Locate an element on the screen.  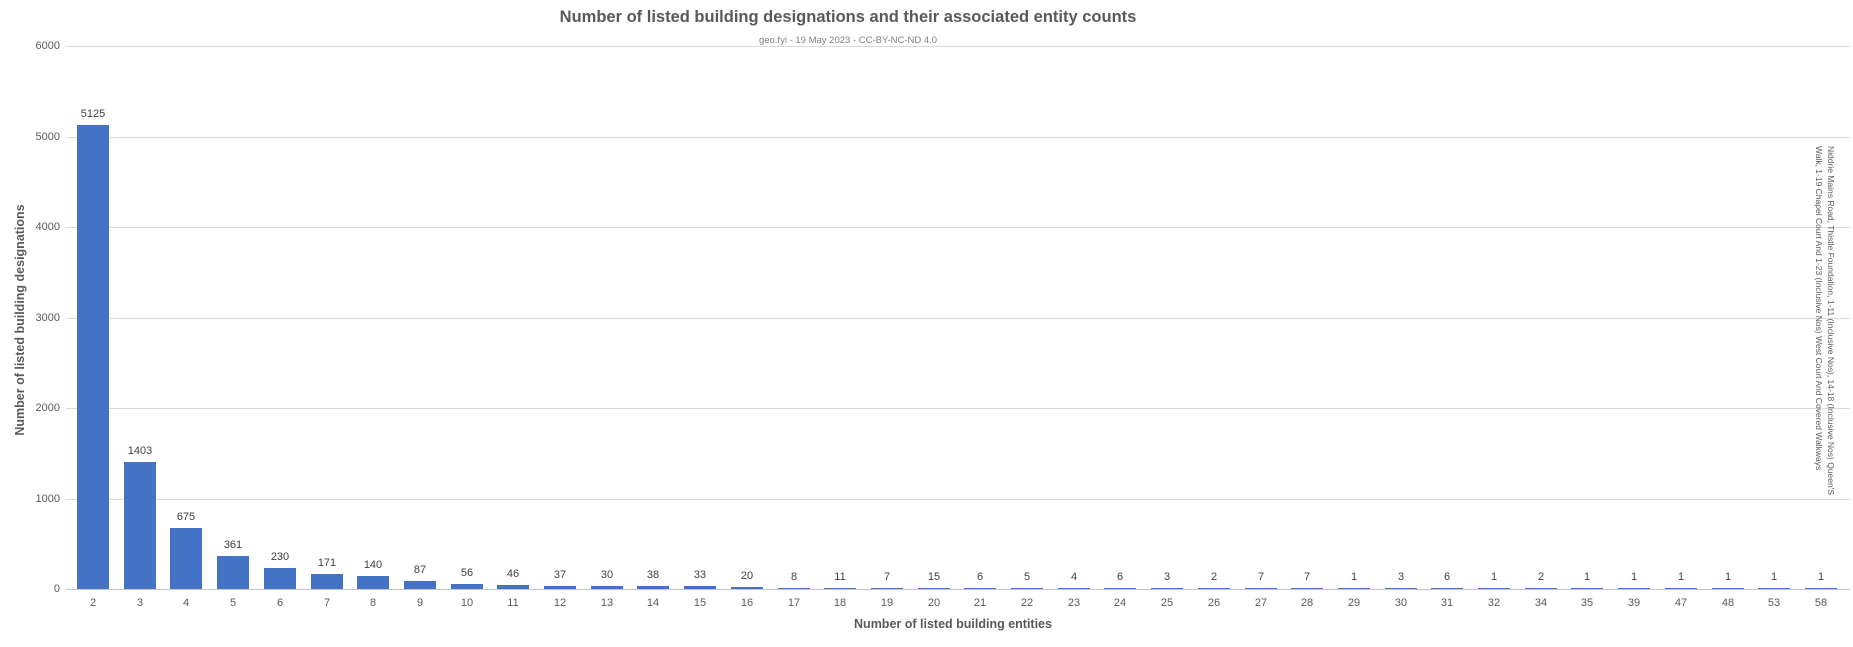
y-tick-label: 0 is located at coordinates (56, 589).